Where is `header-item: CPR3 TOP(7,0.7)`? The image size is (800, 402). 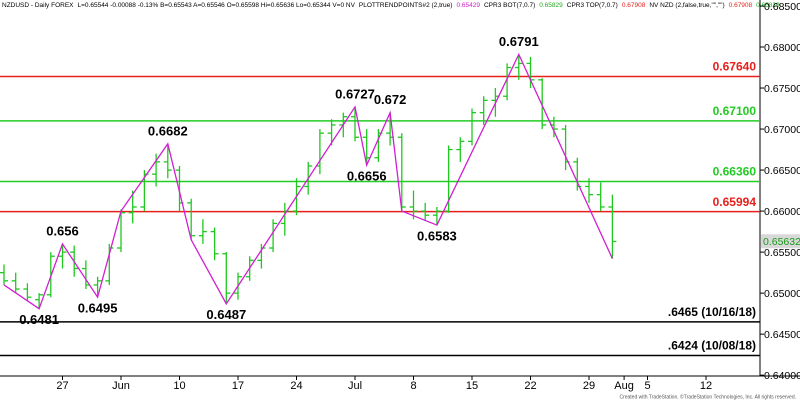 header-item: CPR3 TOP(7,0.7) is located at coordinates (592, 5).